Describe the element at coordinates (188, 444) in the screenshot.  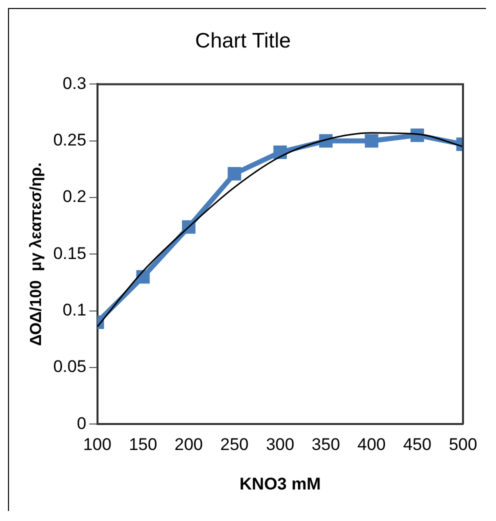
I see `x-tick-label: 200` at that location.